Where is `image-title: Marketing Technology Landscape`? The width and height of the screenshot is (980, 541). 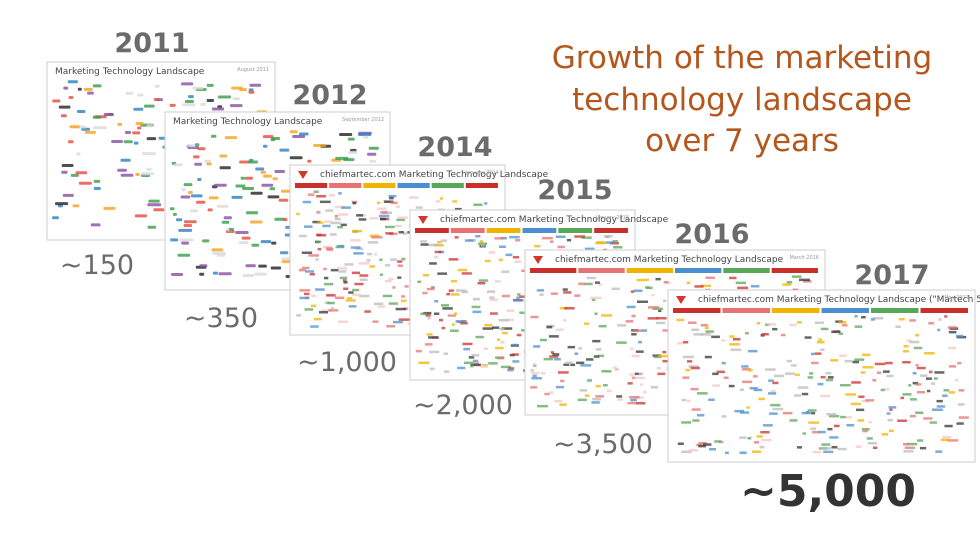 image-title: Marketing Technology Landscape is located at coordinates (130, 72).